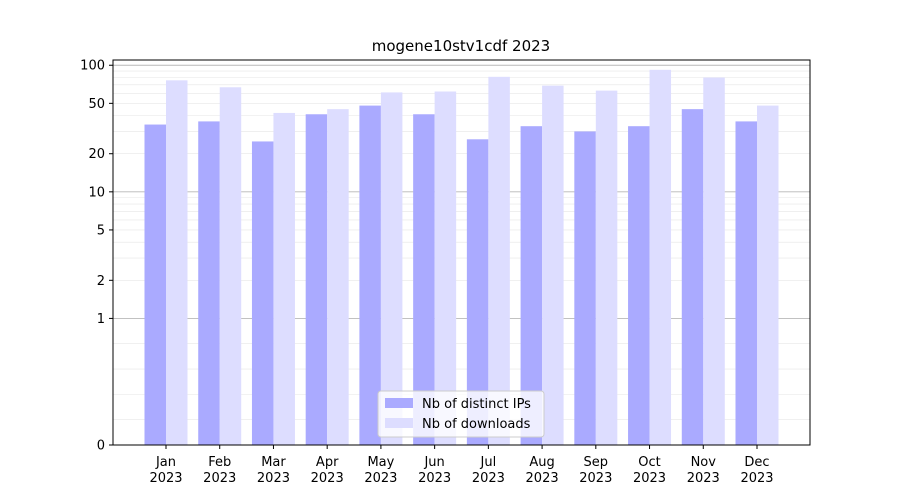 The image size is (900, 504). Describe the element at coordinates (92, 66) in the screenshot. I see `y-tick-label: 100` at that location.